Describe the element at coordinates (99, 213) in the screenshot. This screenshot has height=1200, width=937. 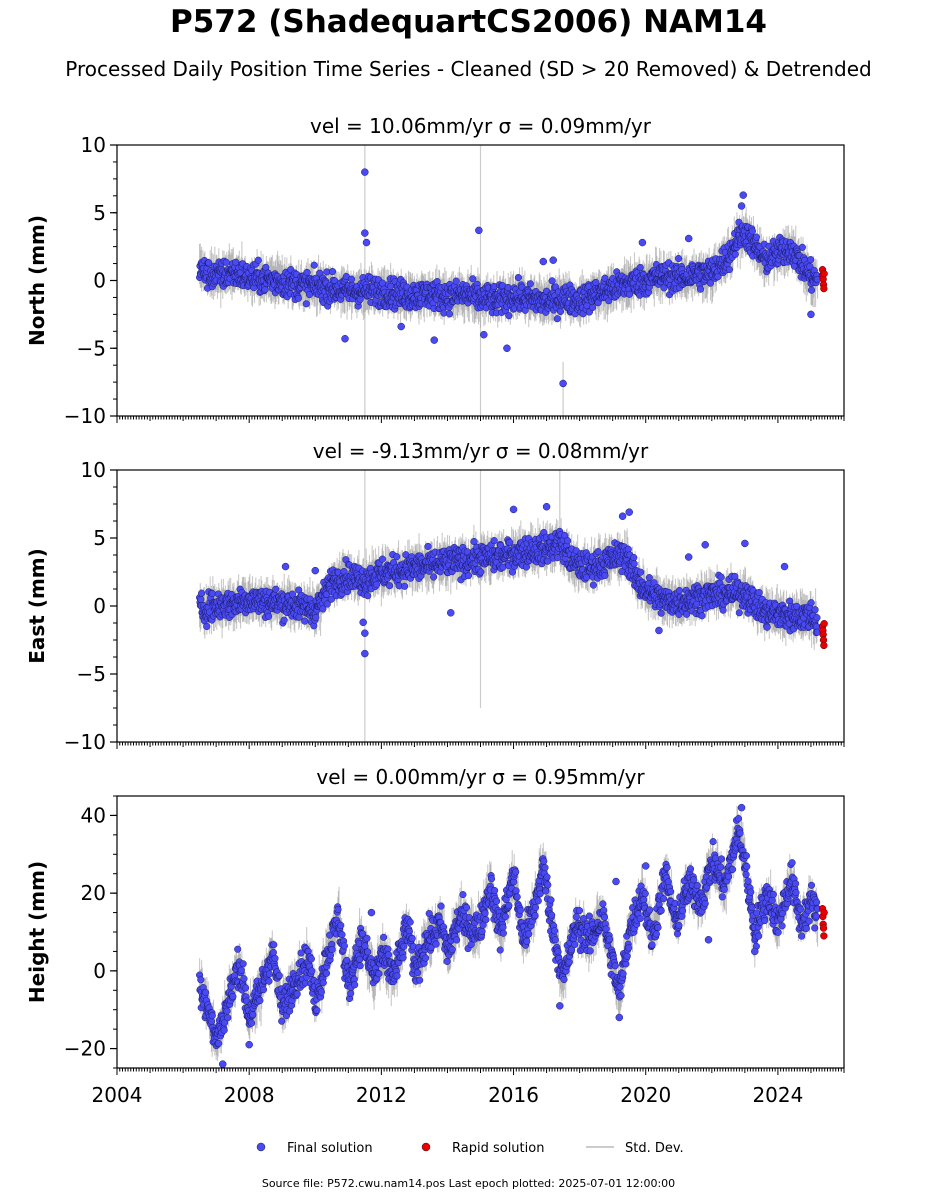
I see `y-tick-label: 5` at that location.